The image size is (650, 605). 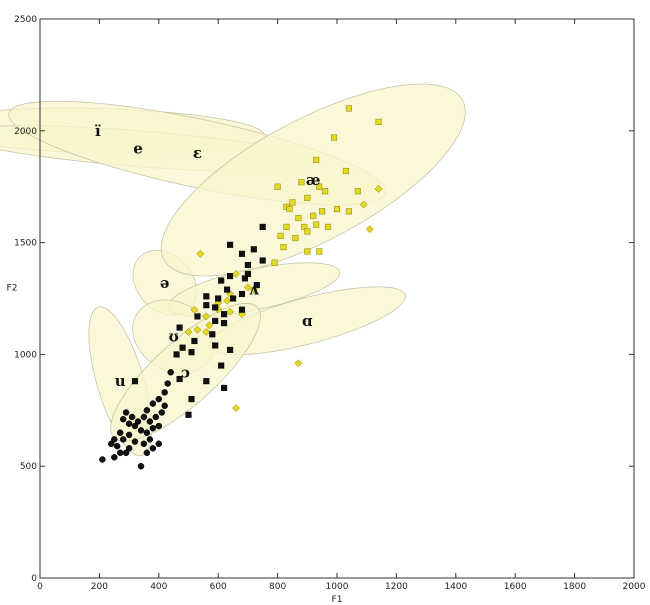 What do you see at coordinates (25, 355) in the screenshot?
I see `y-tick-label-2: 1000` at bounding box center [25, 355].